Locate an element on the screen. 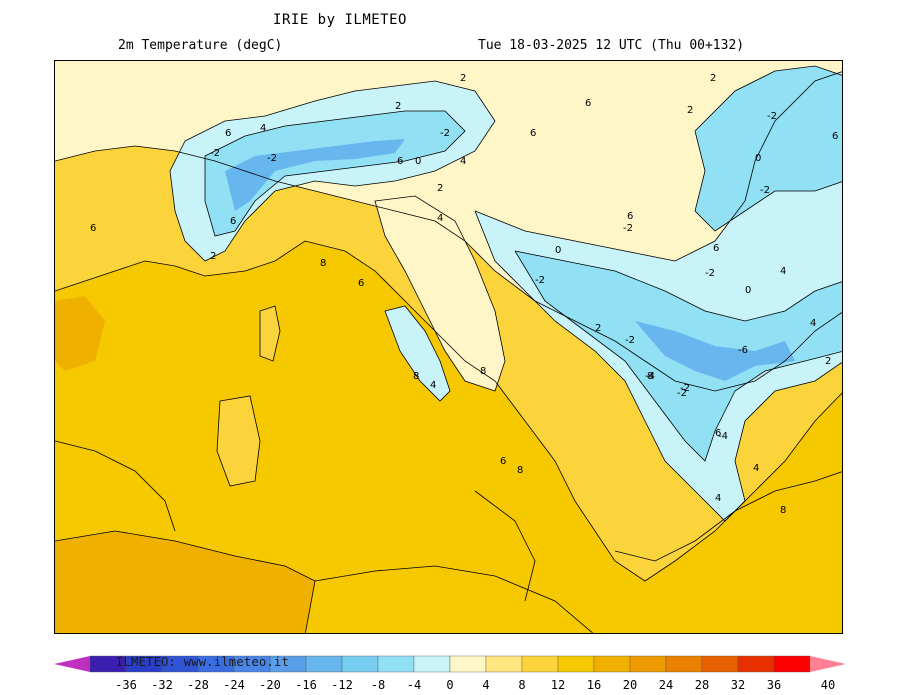 The width and height of the screenshot is (900, 695). colorbar-tick-label: 16 is located at coordinates (594, 685).